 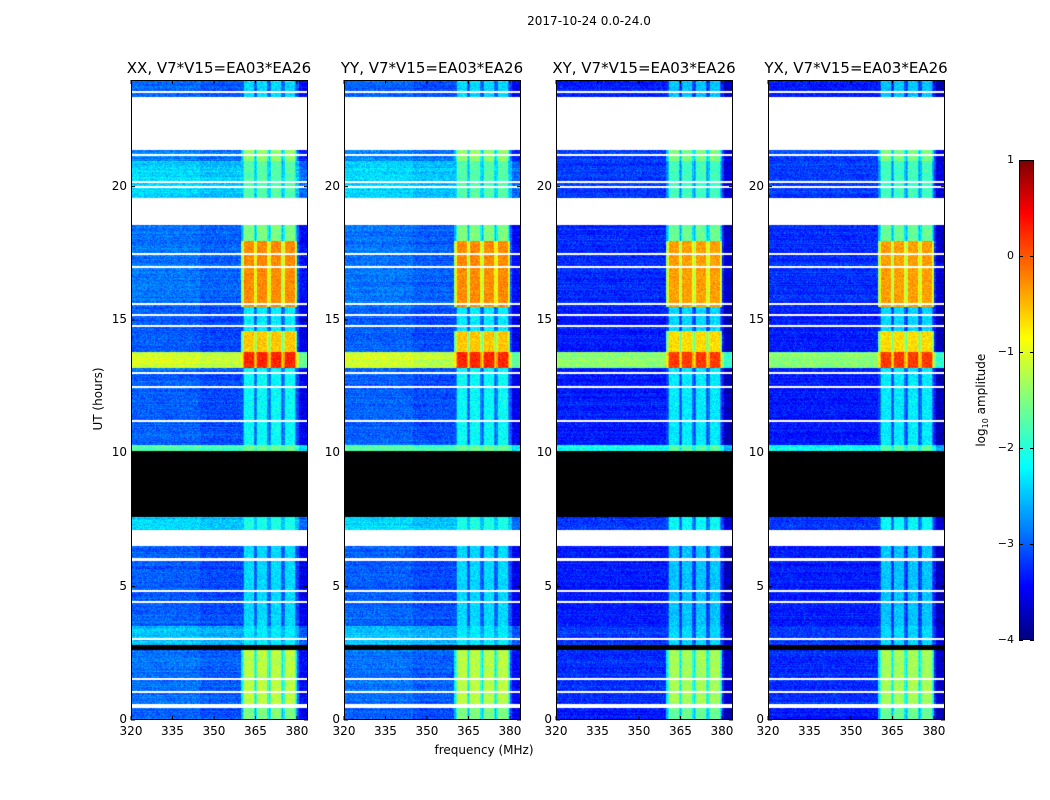 I want to click on panel-yy, so click(x=432, y=400).